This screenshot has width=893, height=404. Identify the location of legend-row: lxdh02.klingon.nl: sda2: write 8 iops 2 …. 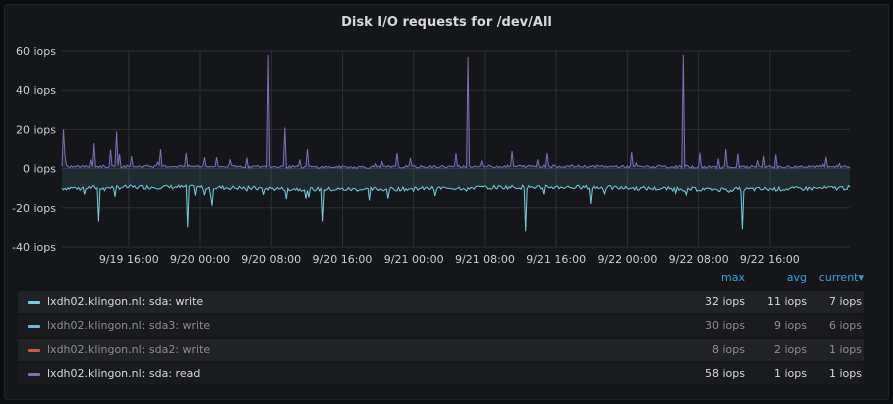
(441, 350).